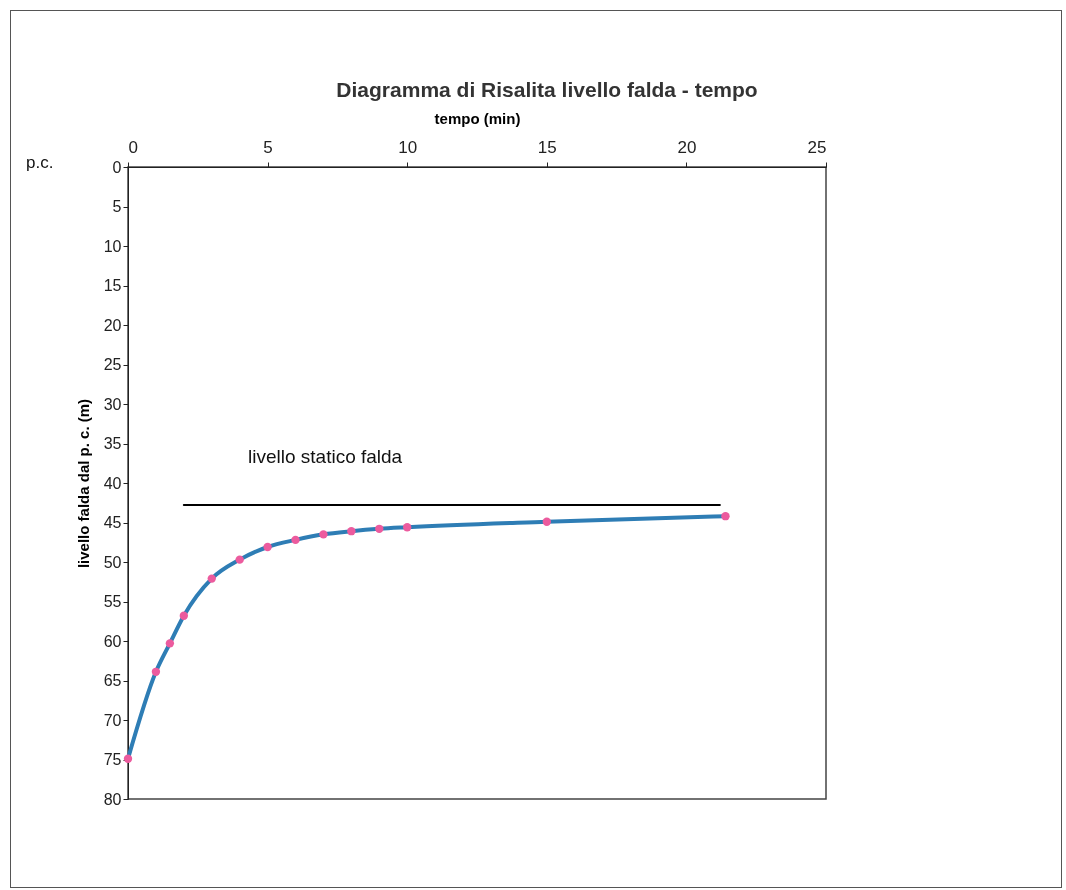 This screenshot has height=890, width=1066. I want to click on y-tick-label: 30, so click(112, 404).